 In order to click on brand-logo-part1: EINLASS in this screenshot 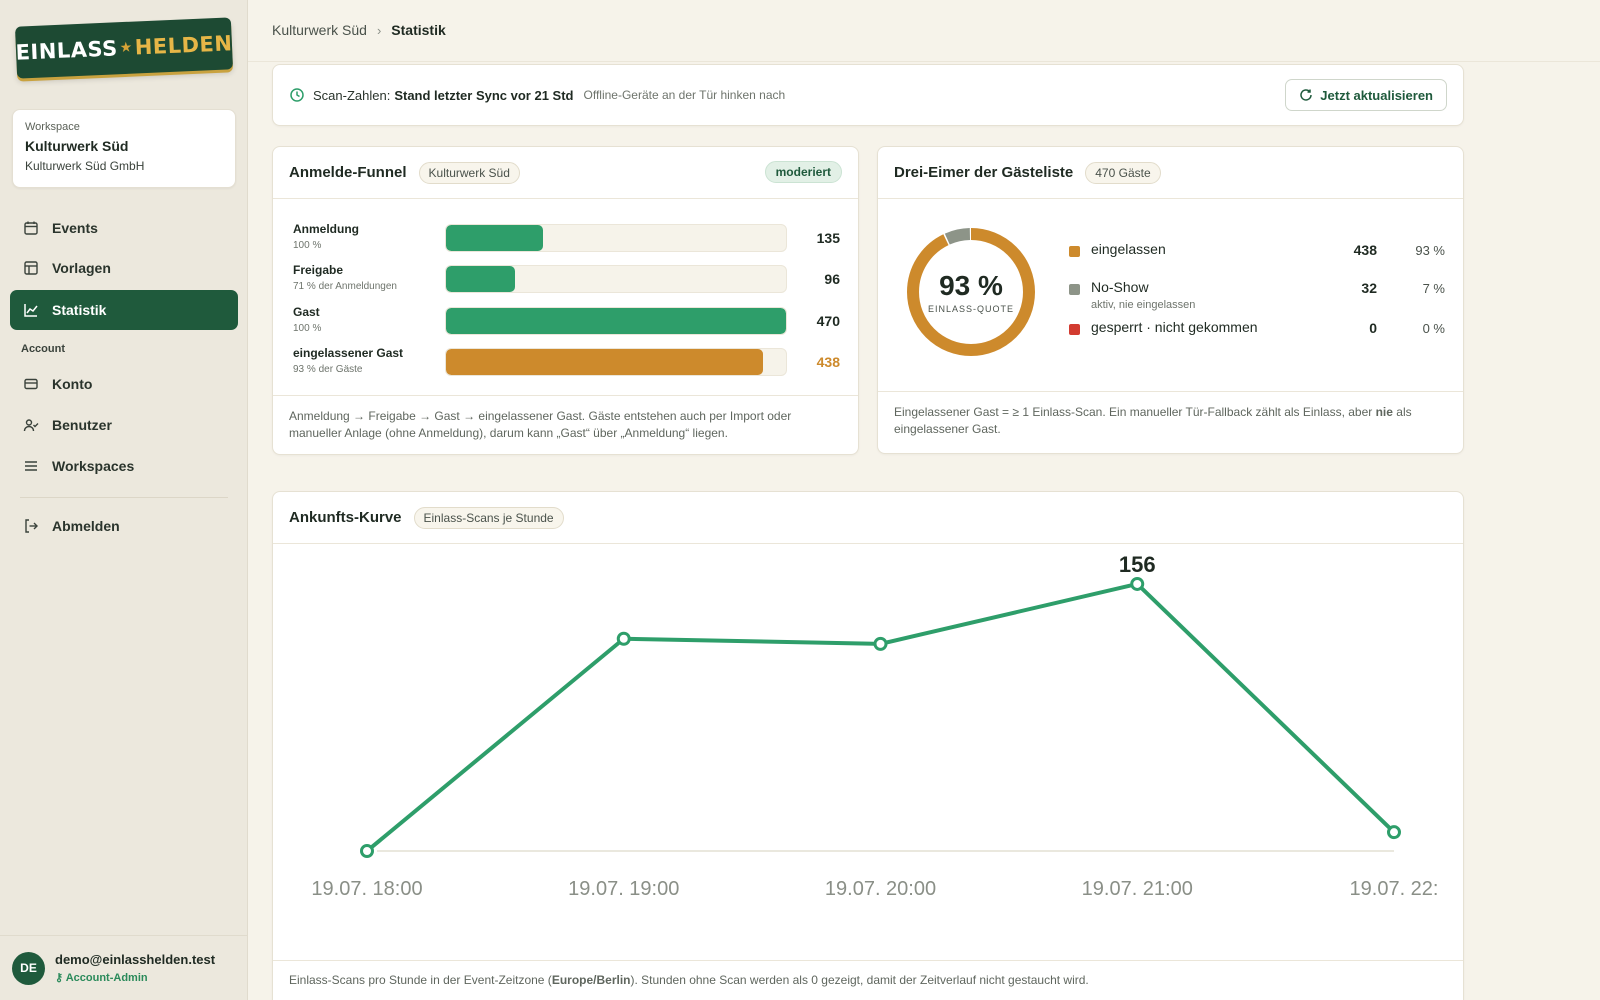, I will do `click(67, 50)`.